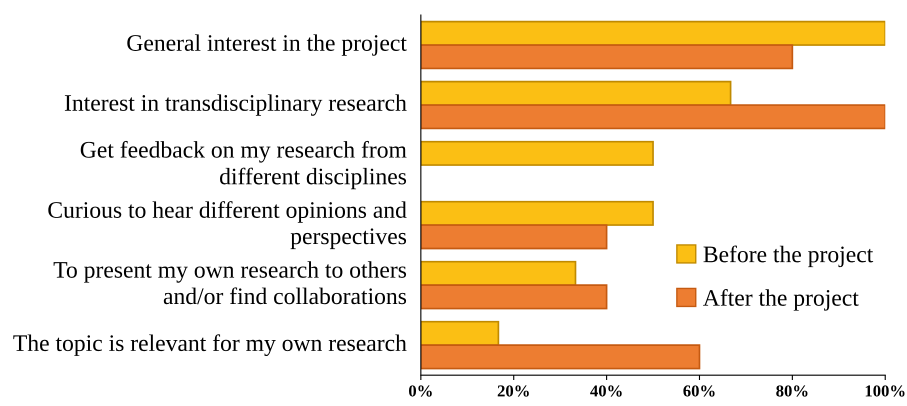 The height and width of the screenshot is (406, 907). What do you see at coordinates (267, 45) in the screenshot?
I see `y-tick-label: General interest in the project` at bounding box center [267, 45].